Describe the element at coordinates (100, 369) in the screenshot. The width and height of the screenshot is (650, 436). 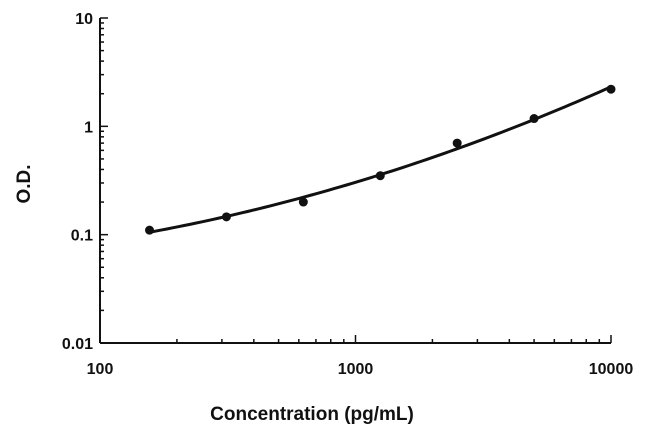
I see `x-tick-label: 100` at that location.